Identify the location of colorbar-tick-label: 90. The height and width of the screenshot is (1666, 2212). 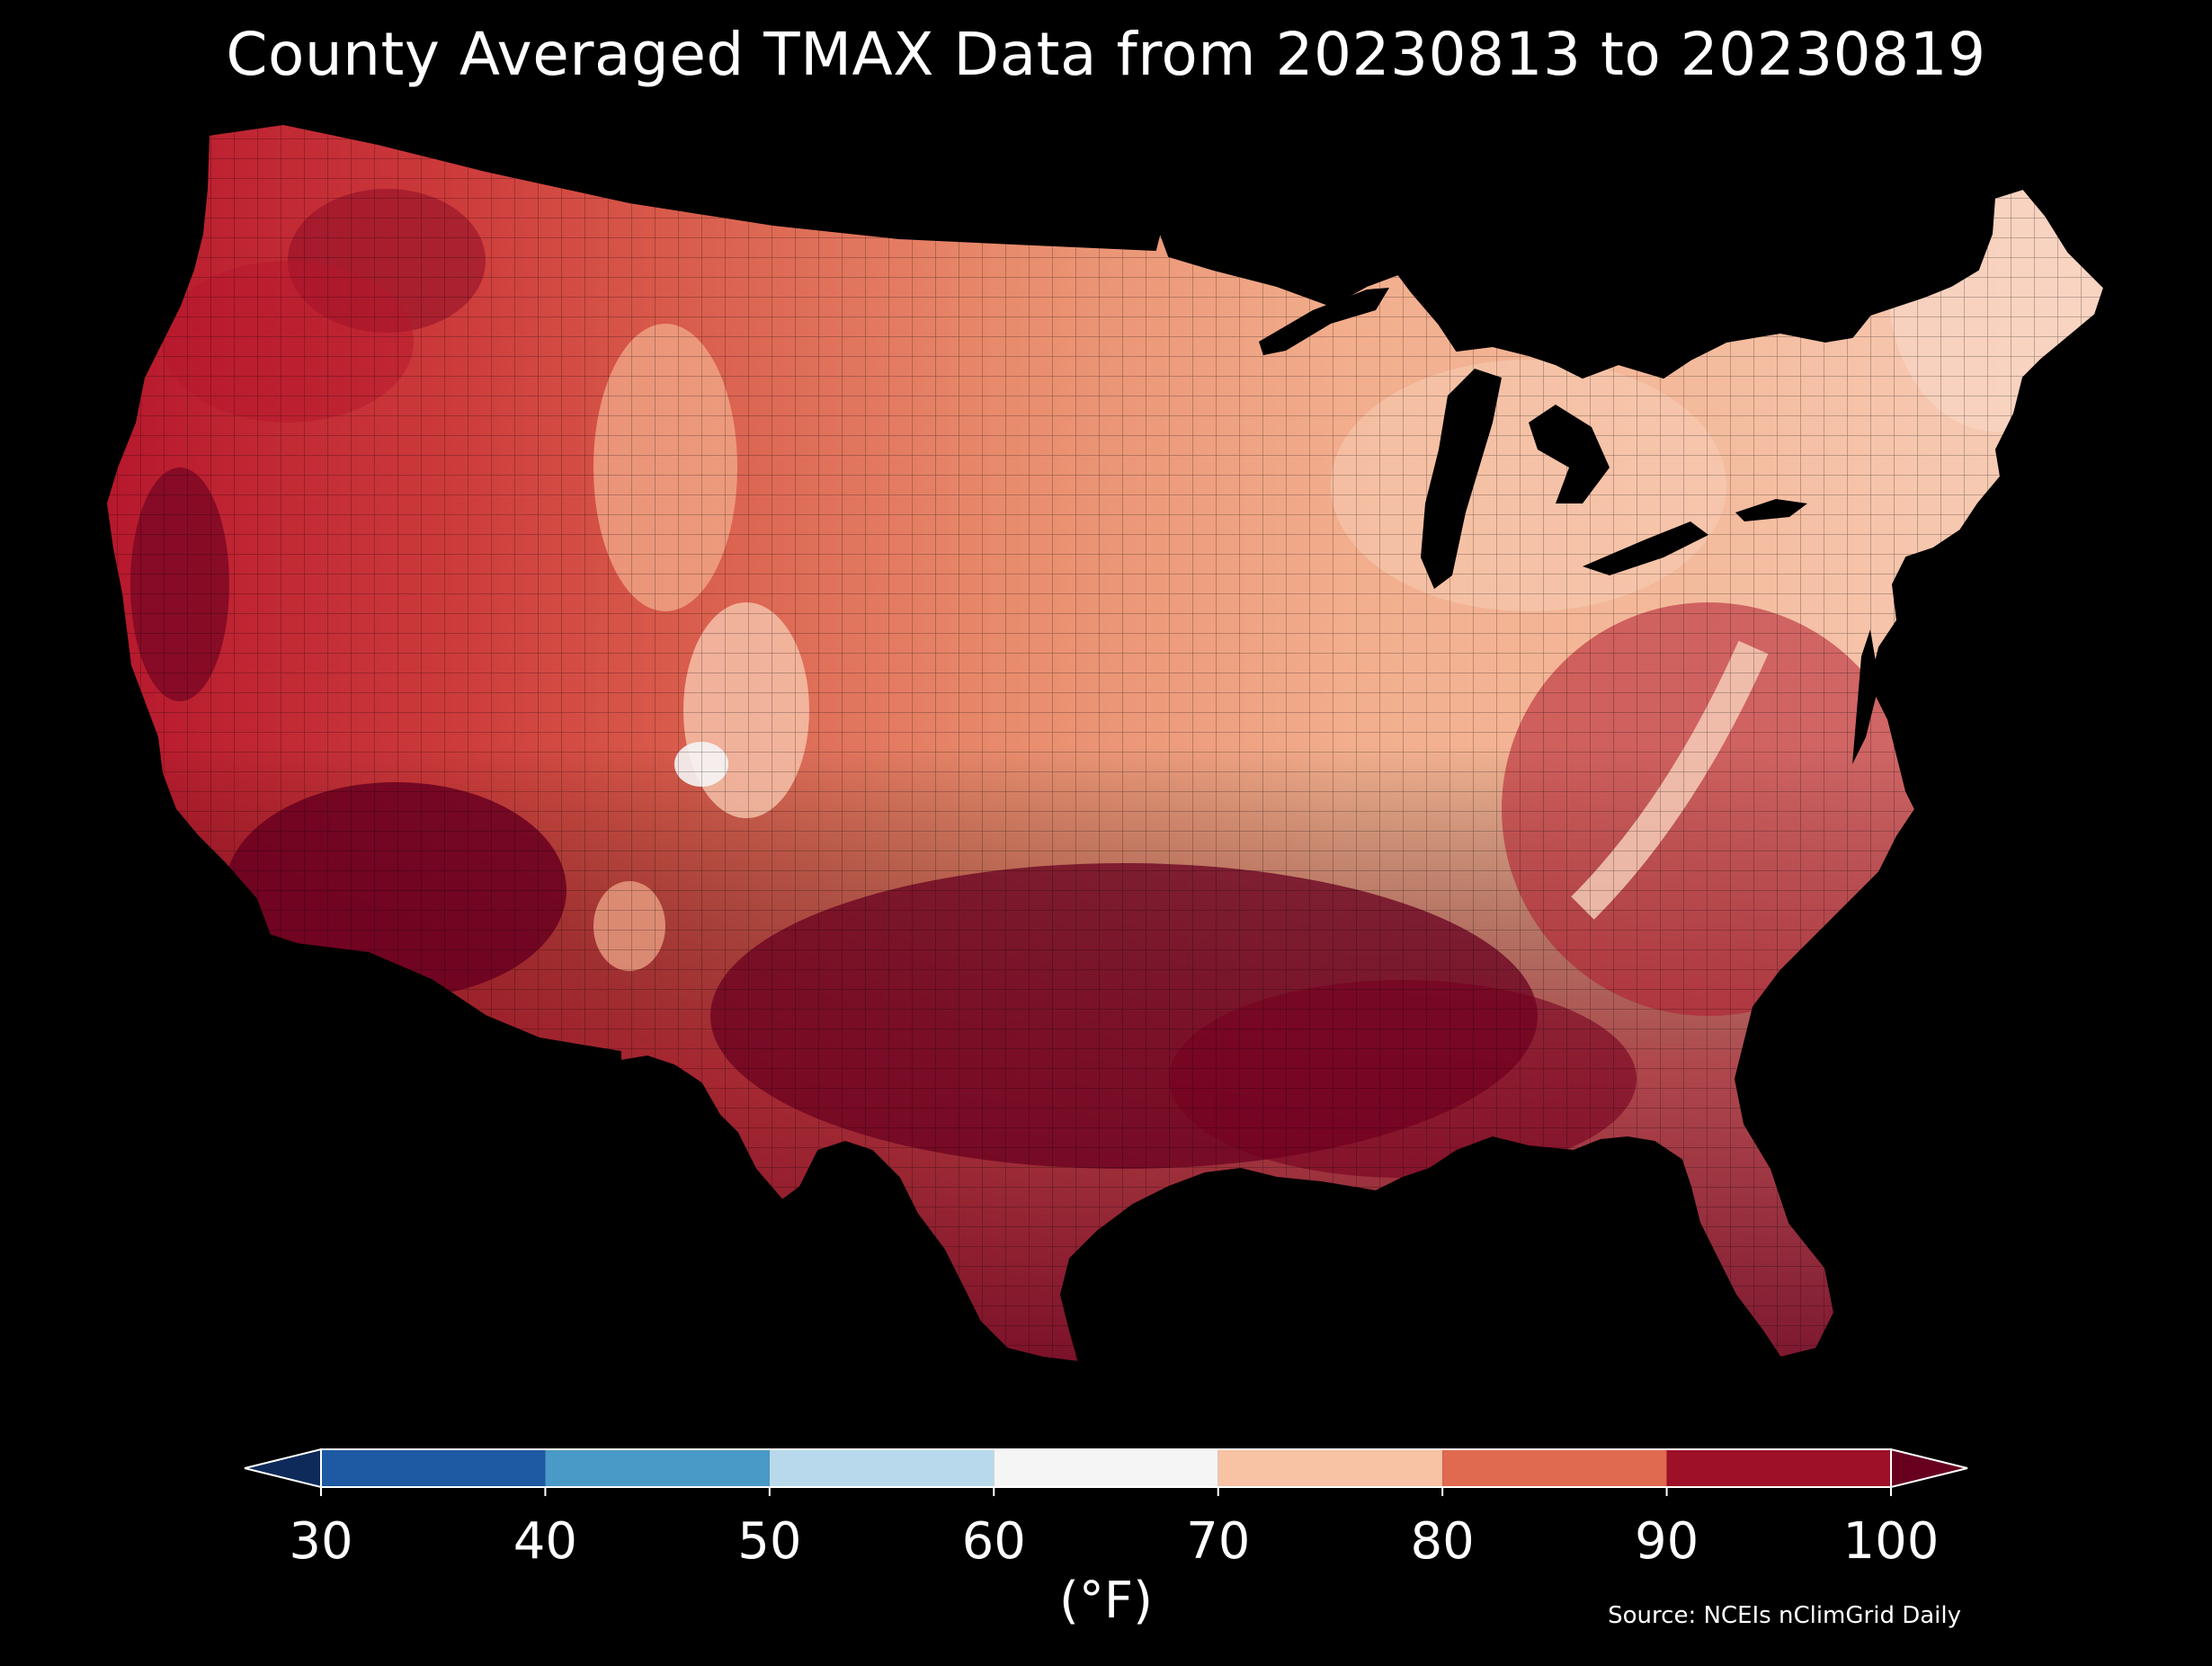
(1667, 1542).